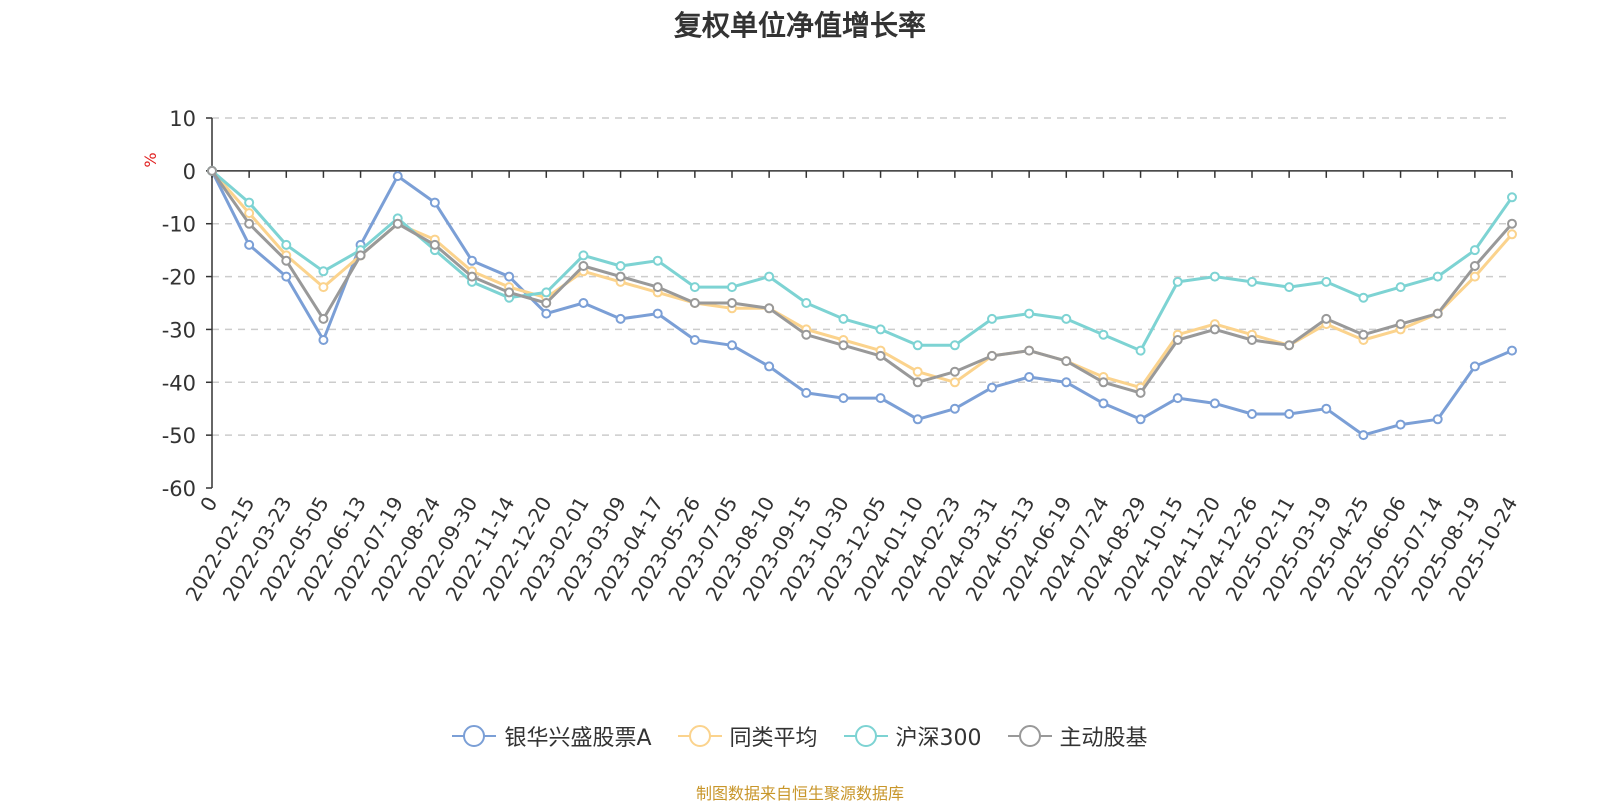  Describe the element at coordinates (189, 172) in the screenshot. I see `y-tick-label: 0` at that location.